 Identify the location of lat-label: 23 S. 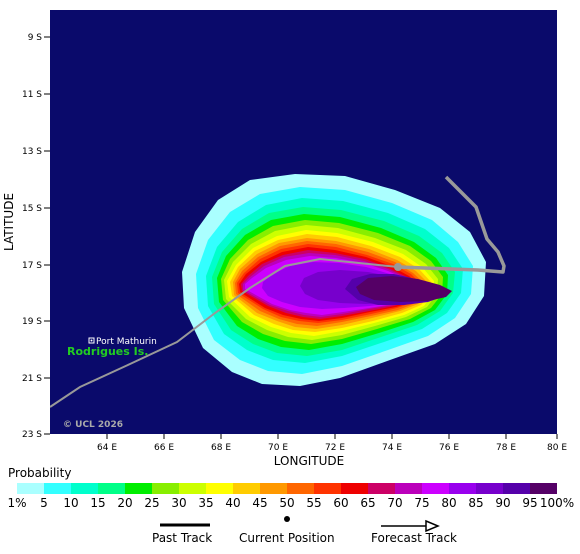
(32, 435).